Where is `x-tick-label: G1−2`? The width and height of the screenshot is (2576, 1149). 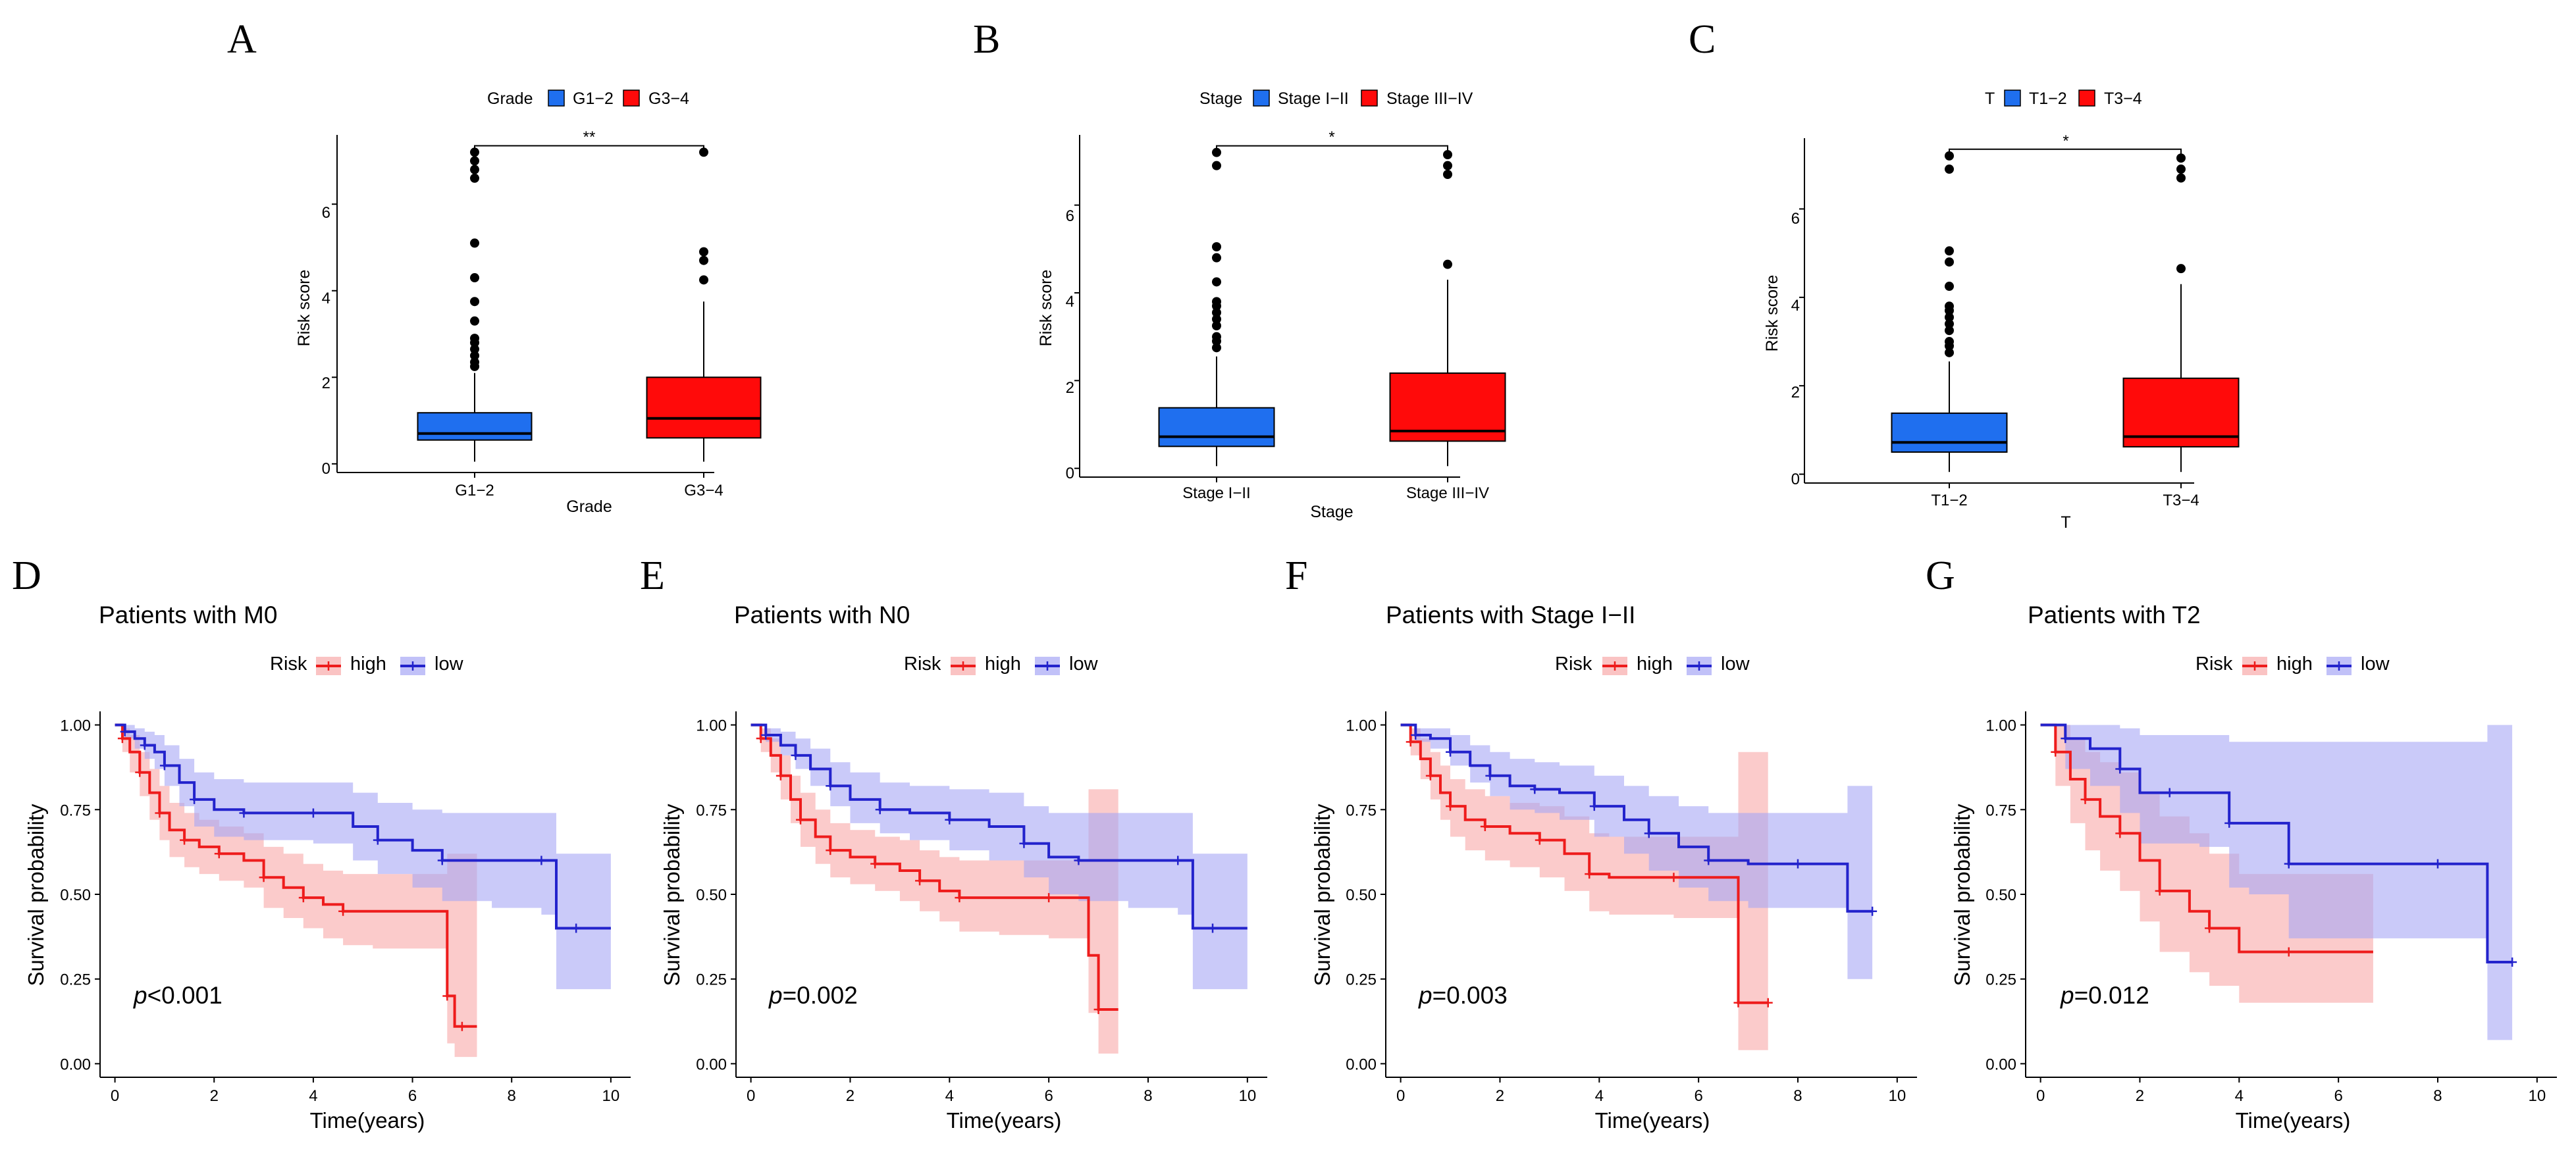
x-tick-label: G1−2 is located at coordinates (475, 490).